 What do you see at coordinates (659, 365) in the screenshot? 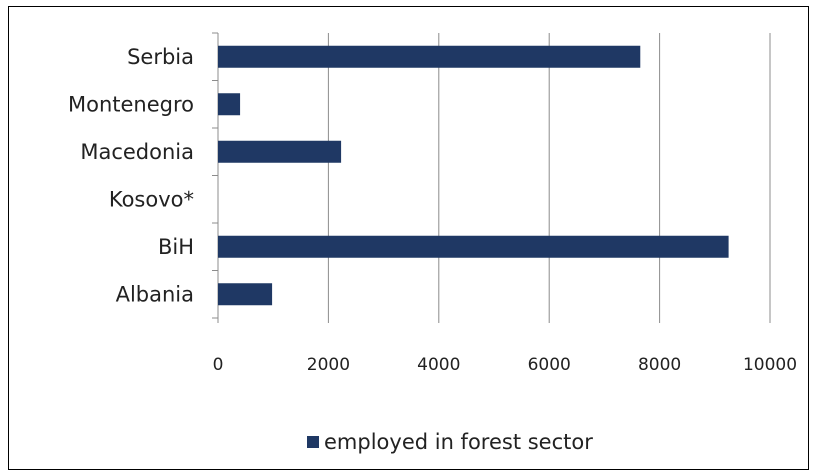
I see `x-tick-label: 8000` at bounding box center [659, 365].